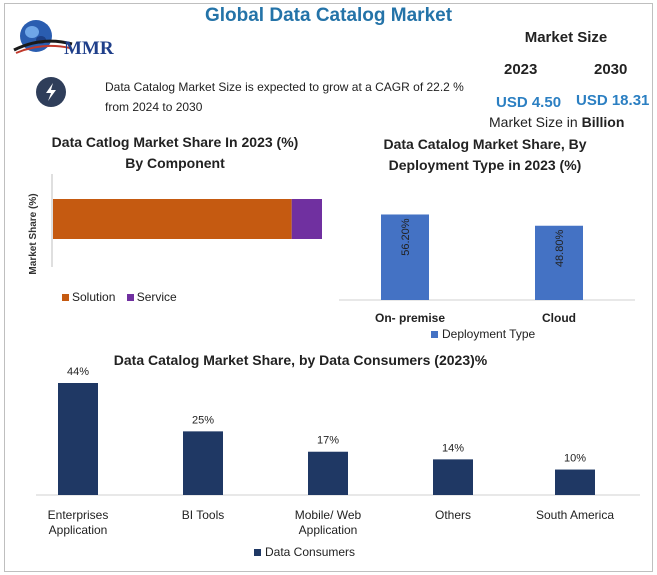 The image size is (657, 575). I want to click on bar-mobile-web-application, so click(328, 473).